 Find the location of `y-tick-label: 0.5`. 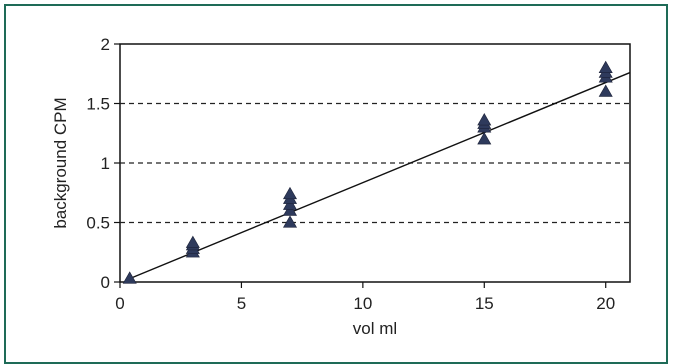

y-tick-label: 0.5 is located at coordinates (98, 223).